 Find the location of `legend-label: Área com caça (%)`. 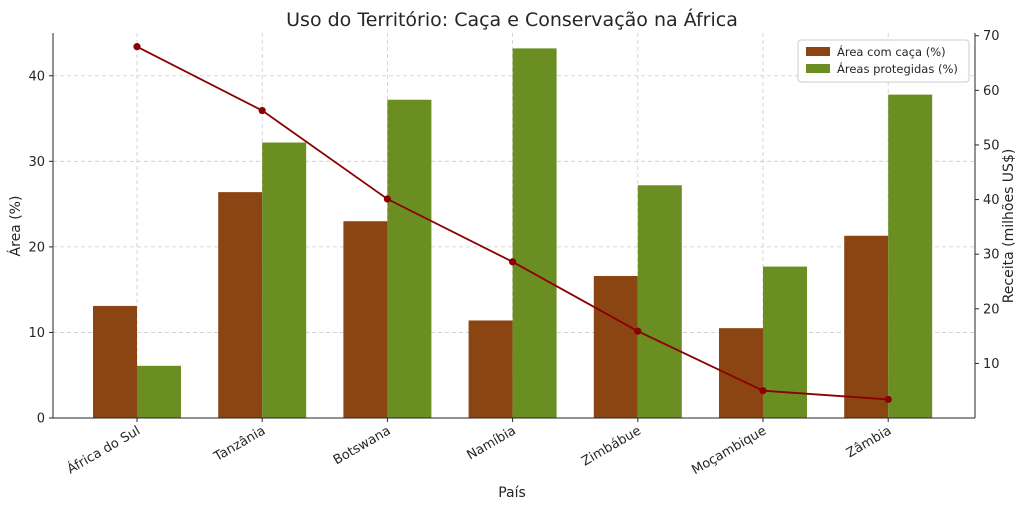

legend-label: Área com caça (%) is located at coordinates (891, 51).